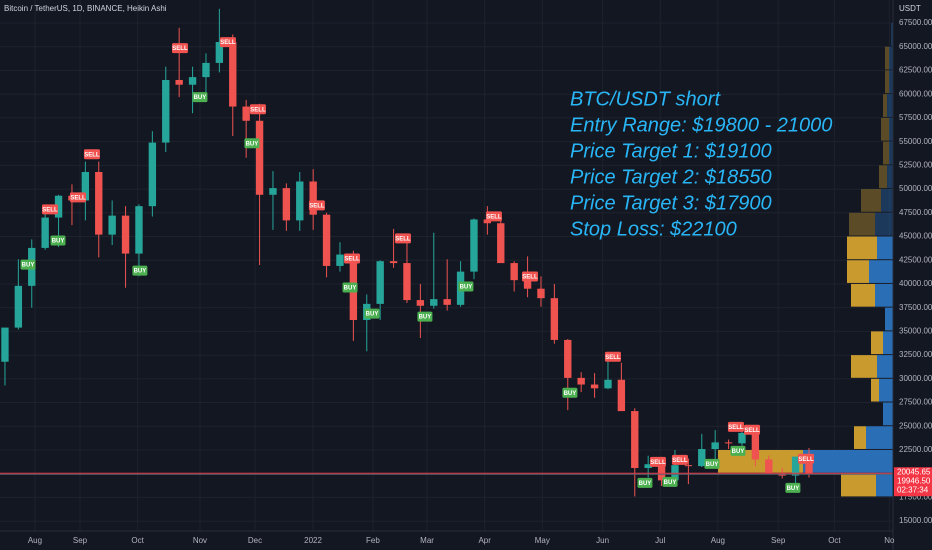 This screenshot has width=932, height=550. What do you see at coordinates (915, 188) in the screenshot?
I see `y-tick-label: 50000.00` at bounding box center [915, 188].